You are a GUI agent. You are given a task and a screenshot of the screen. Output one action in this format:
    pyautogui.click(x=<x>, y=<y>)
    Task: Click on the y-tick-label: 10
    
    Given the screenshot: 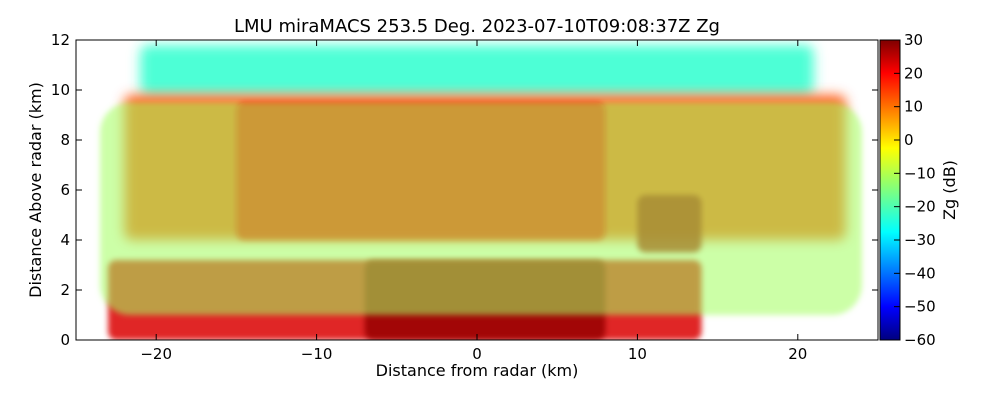 What is the action you would take?
    pyautogui.click(x=60, y=90)
    